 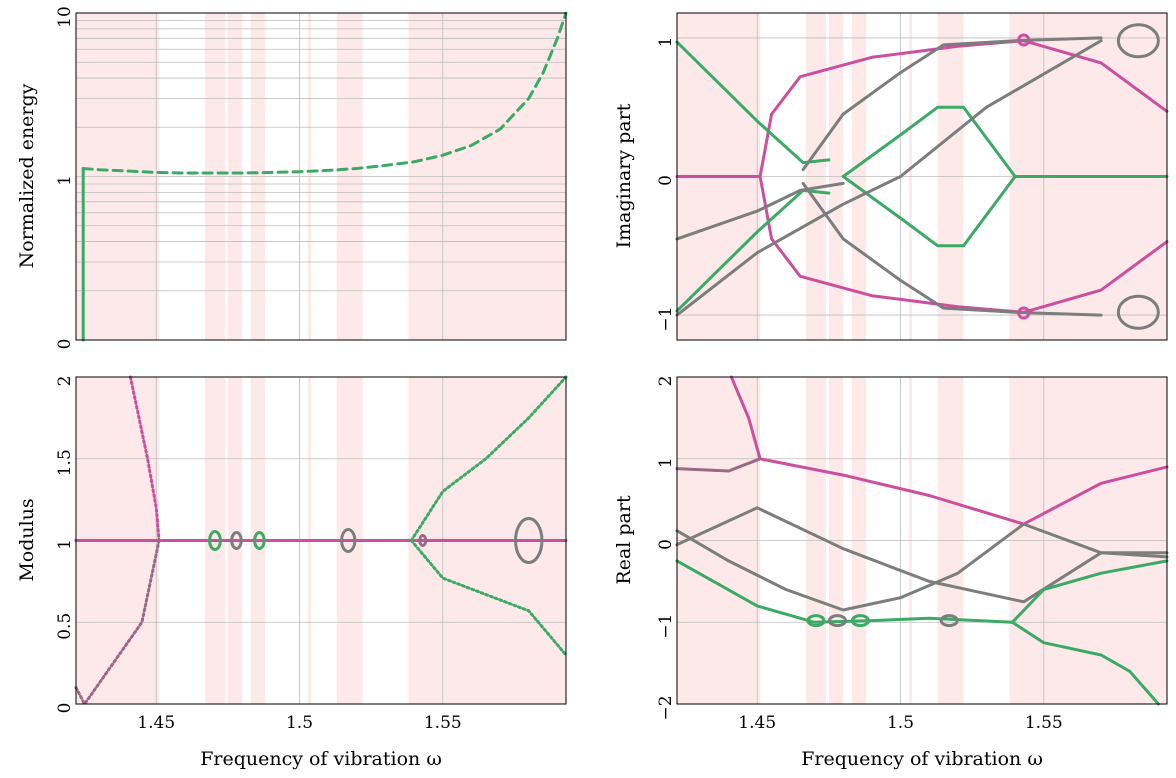 What do you see at coordinates (1024, 313) in the screenshot?
I see `imag-loop-bottom` at bounding box center [1024, 313].